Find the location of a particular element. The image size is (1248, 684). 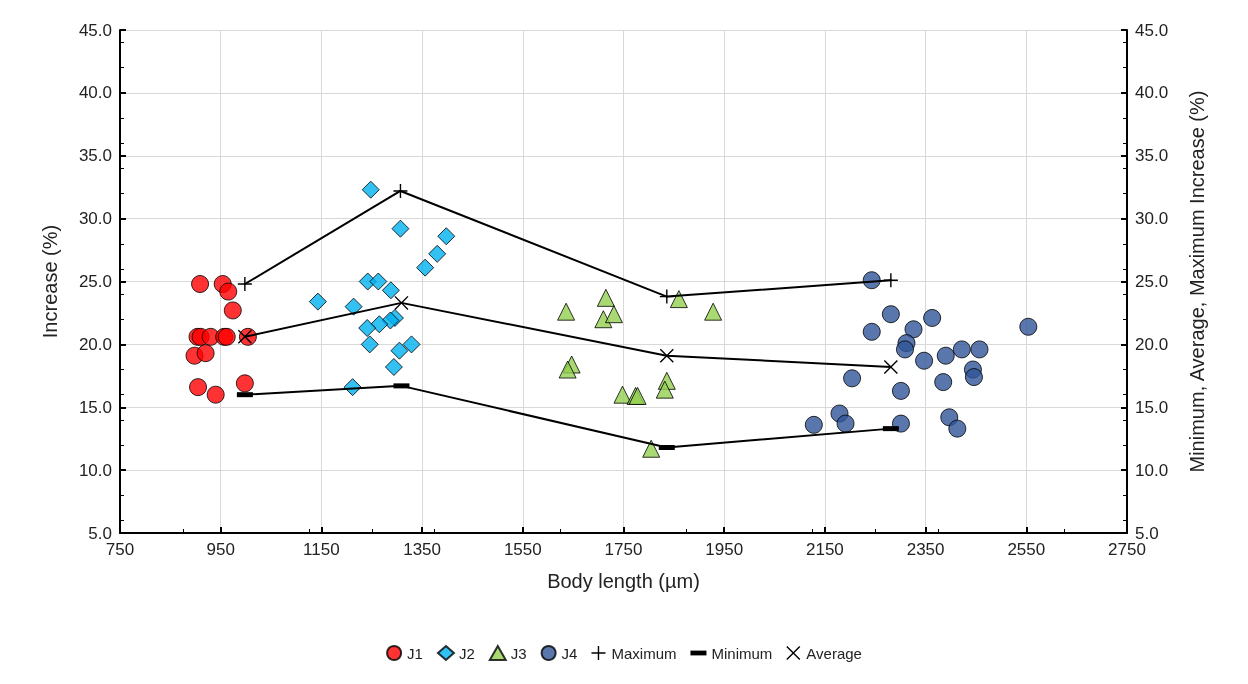

x-tick-label: 2350 is located at coordinates (925, 549).